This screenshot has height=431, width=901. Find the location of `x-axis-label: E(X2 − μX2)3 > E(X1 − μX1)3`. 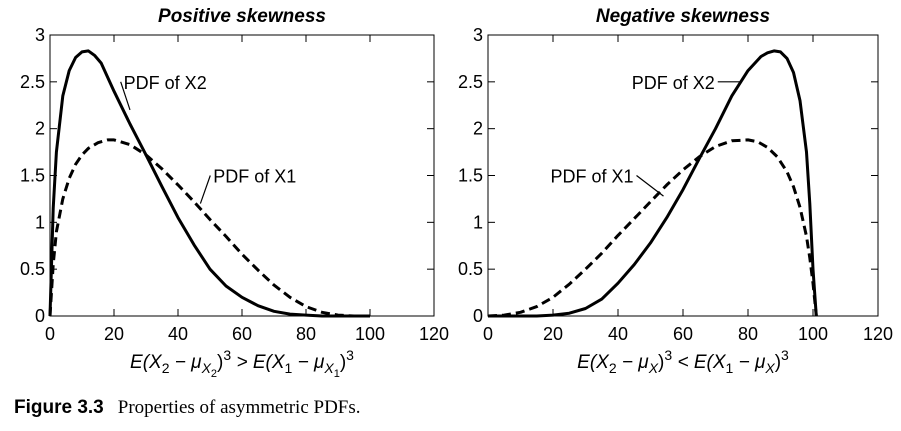

x-axis-label: E(X2 − μX2)3 > E(X1 − μX1)3 is located at coordinates (242, 363).